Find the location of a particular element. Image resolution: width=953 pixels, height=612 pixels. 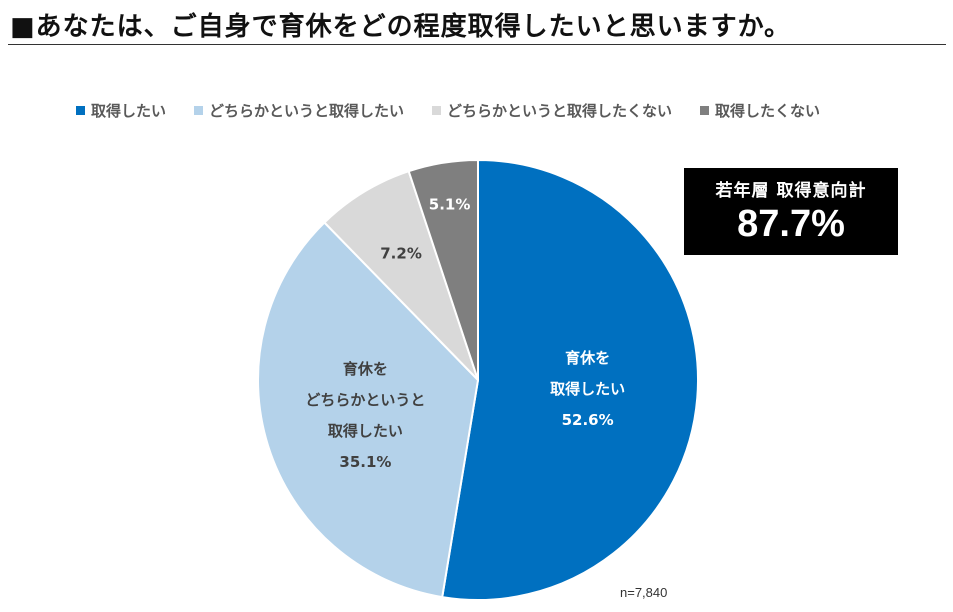

slice-data-label: 7.2% is located at coordinates (401, 254).